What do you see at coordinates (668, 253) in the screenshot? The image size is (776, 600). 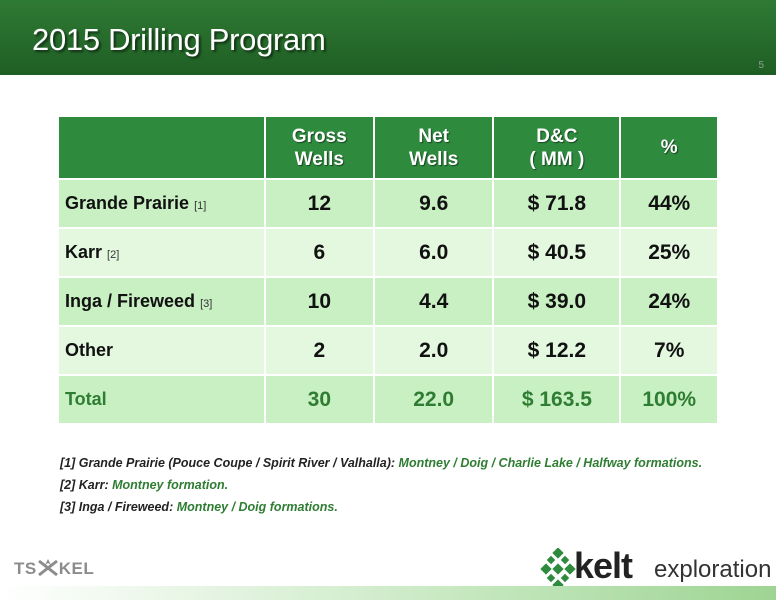 I see `percent-cell: 25%` at bounding box center [668, 253].